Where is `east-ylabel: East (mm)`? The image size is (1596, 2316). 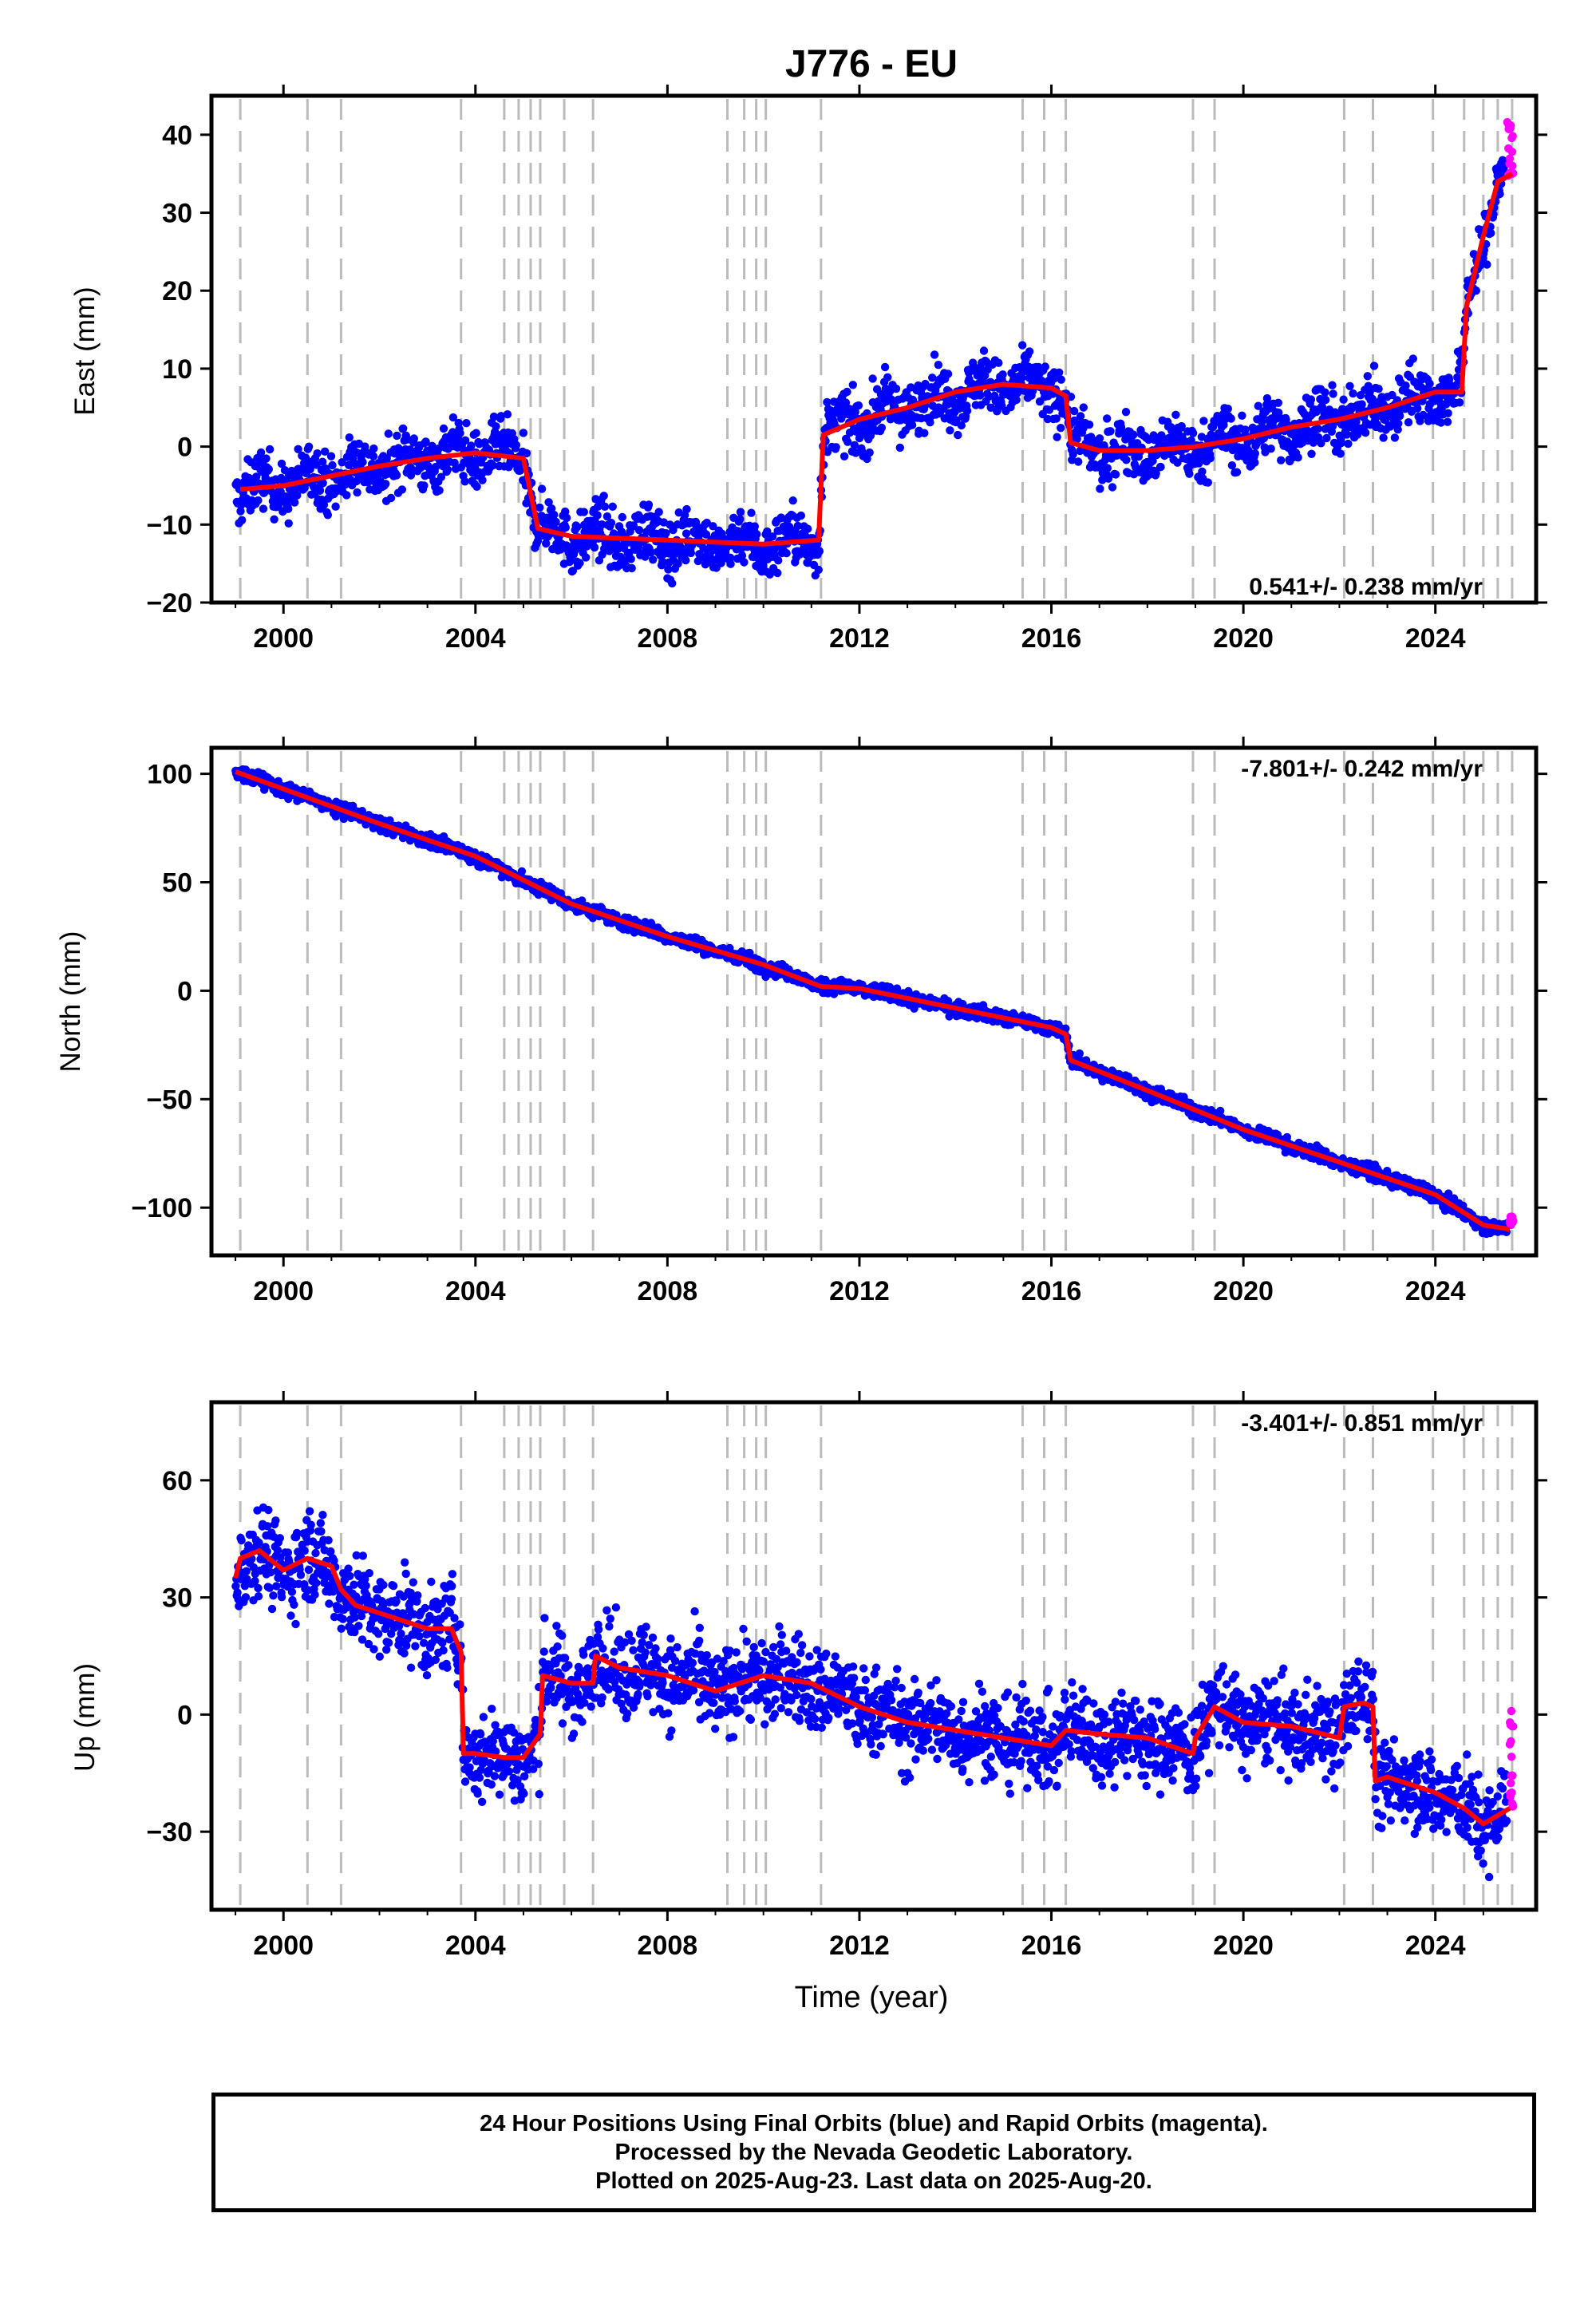
east-ylabel: East (mm) is located at coordinates (85, 351).